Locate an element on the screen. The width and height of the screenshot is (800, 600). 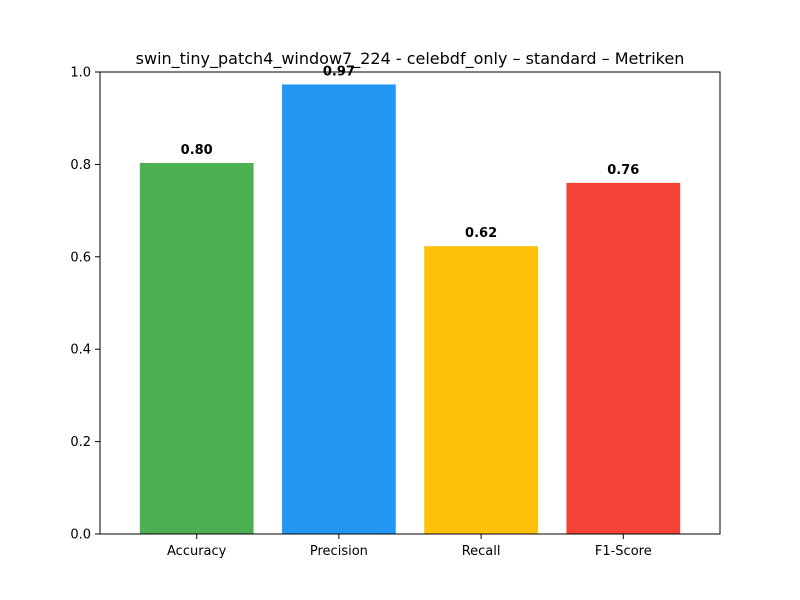
y-tick-label: 0.6 is located at coordinates (80, 257).